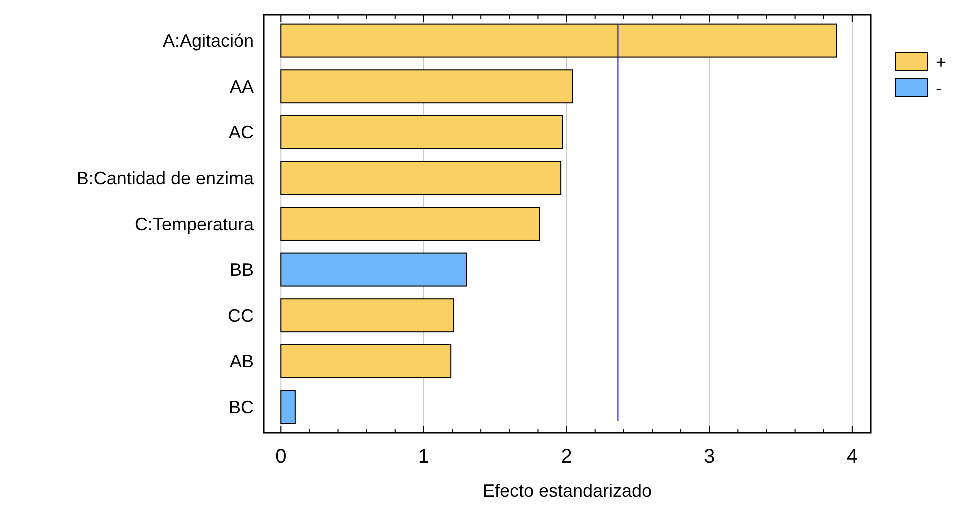 Image resolution: width=955 pixels, height=511 pixels. Describe the element at coordinates (567, 491) in the screenshot. I see `x-axis-title: Efecto estandarizado` at that location.